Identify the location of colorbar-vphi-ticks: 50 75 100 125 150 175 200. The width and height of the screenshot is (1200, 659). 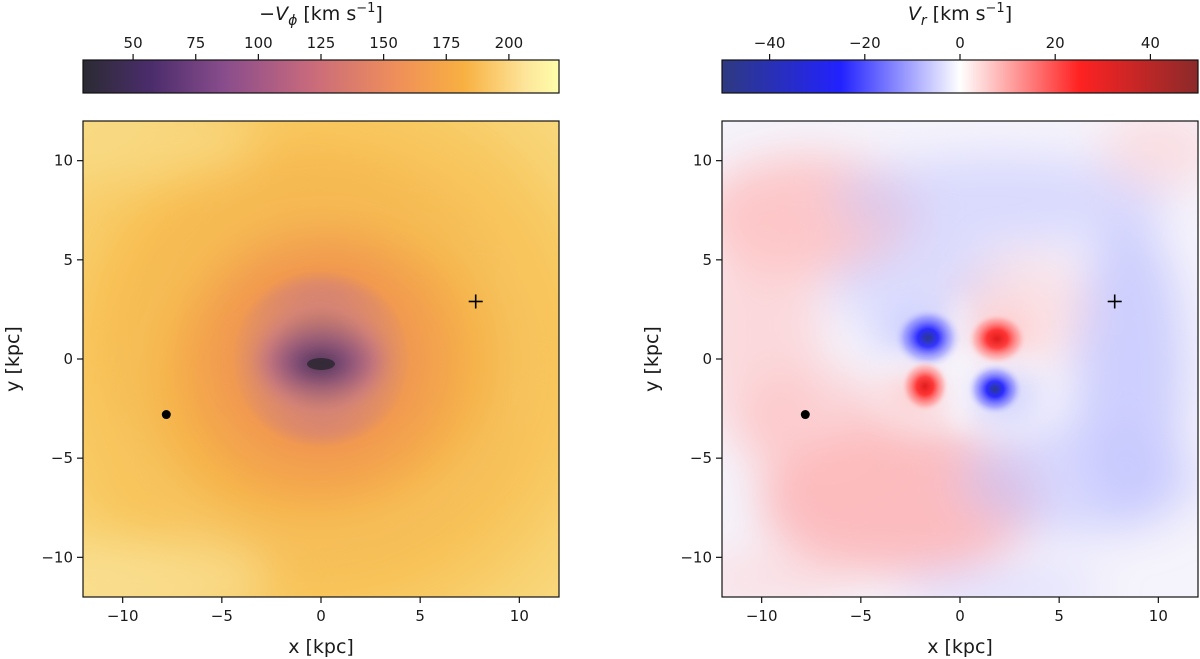
(324, 47).